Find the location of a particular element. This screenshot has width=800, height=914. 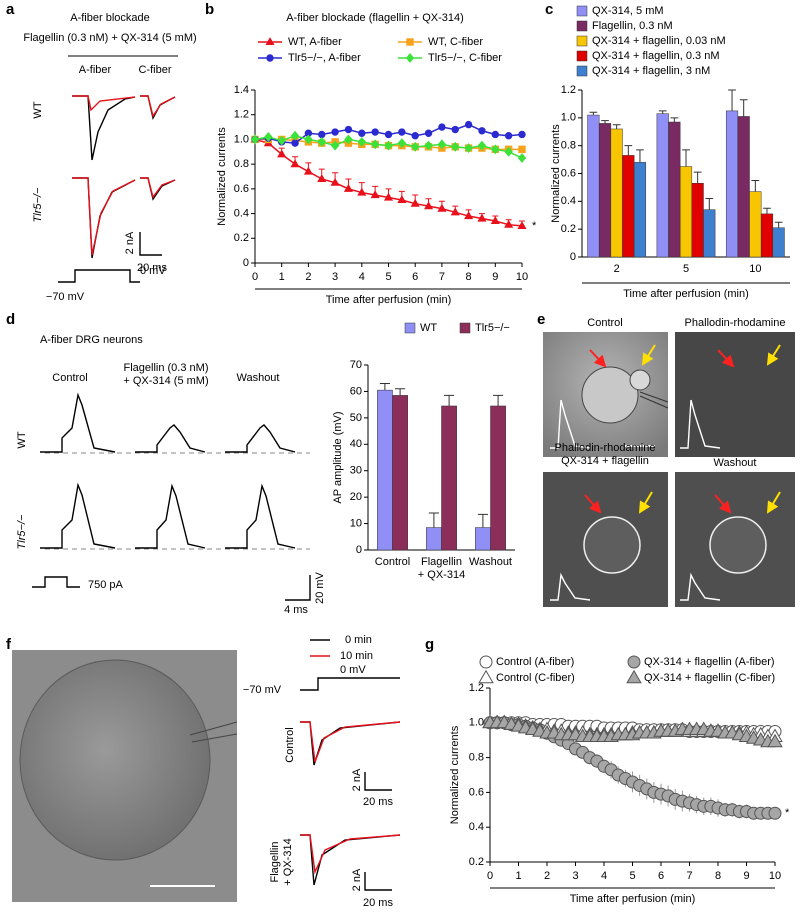

scale-label: 20 mV is located at coordinates (320, 587).